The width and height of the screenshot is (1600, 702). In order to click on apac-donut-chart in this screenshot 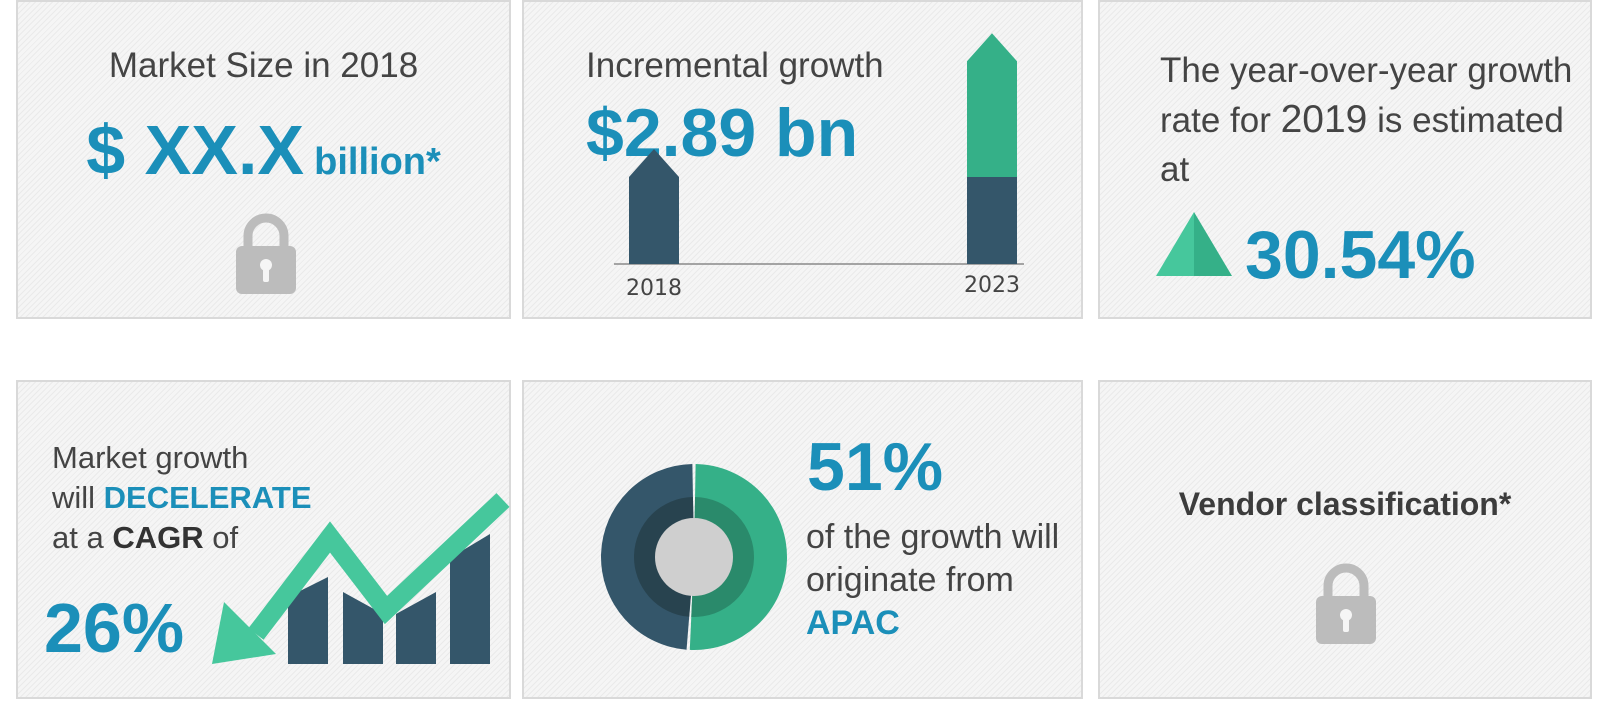, I will do `click(694, 557)`.